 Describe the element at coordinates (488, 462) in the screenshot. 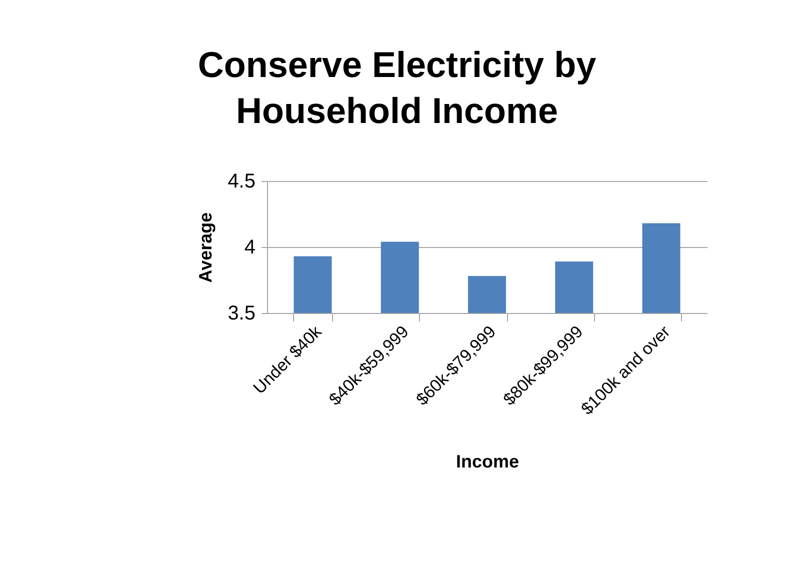

I see `x-axis-title: Income` at that location.